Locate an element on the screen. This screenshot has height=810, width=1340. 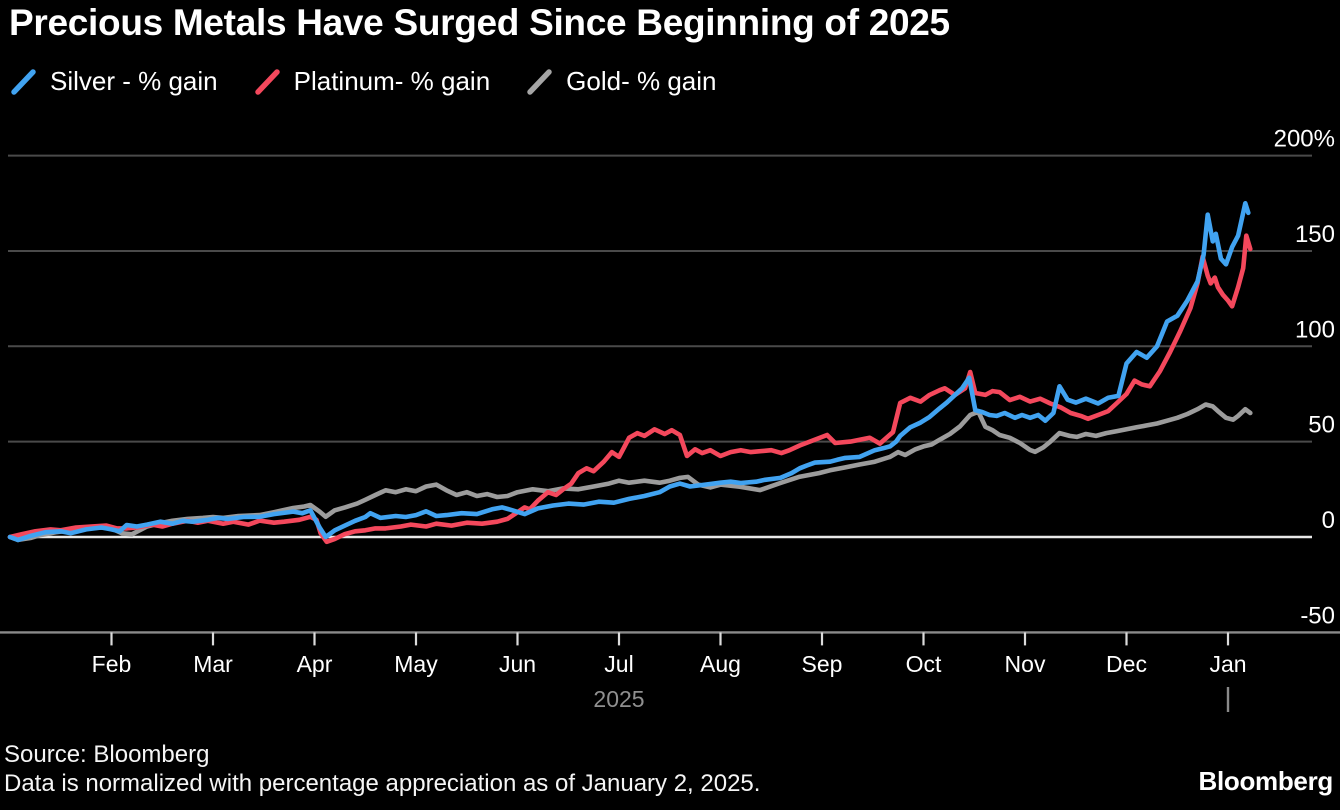
y-axis-label-200%: 200% is located at coordinates (1304, 139).